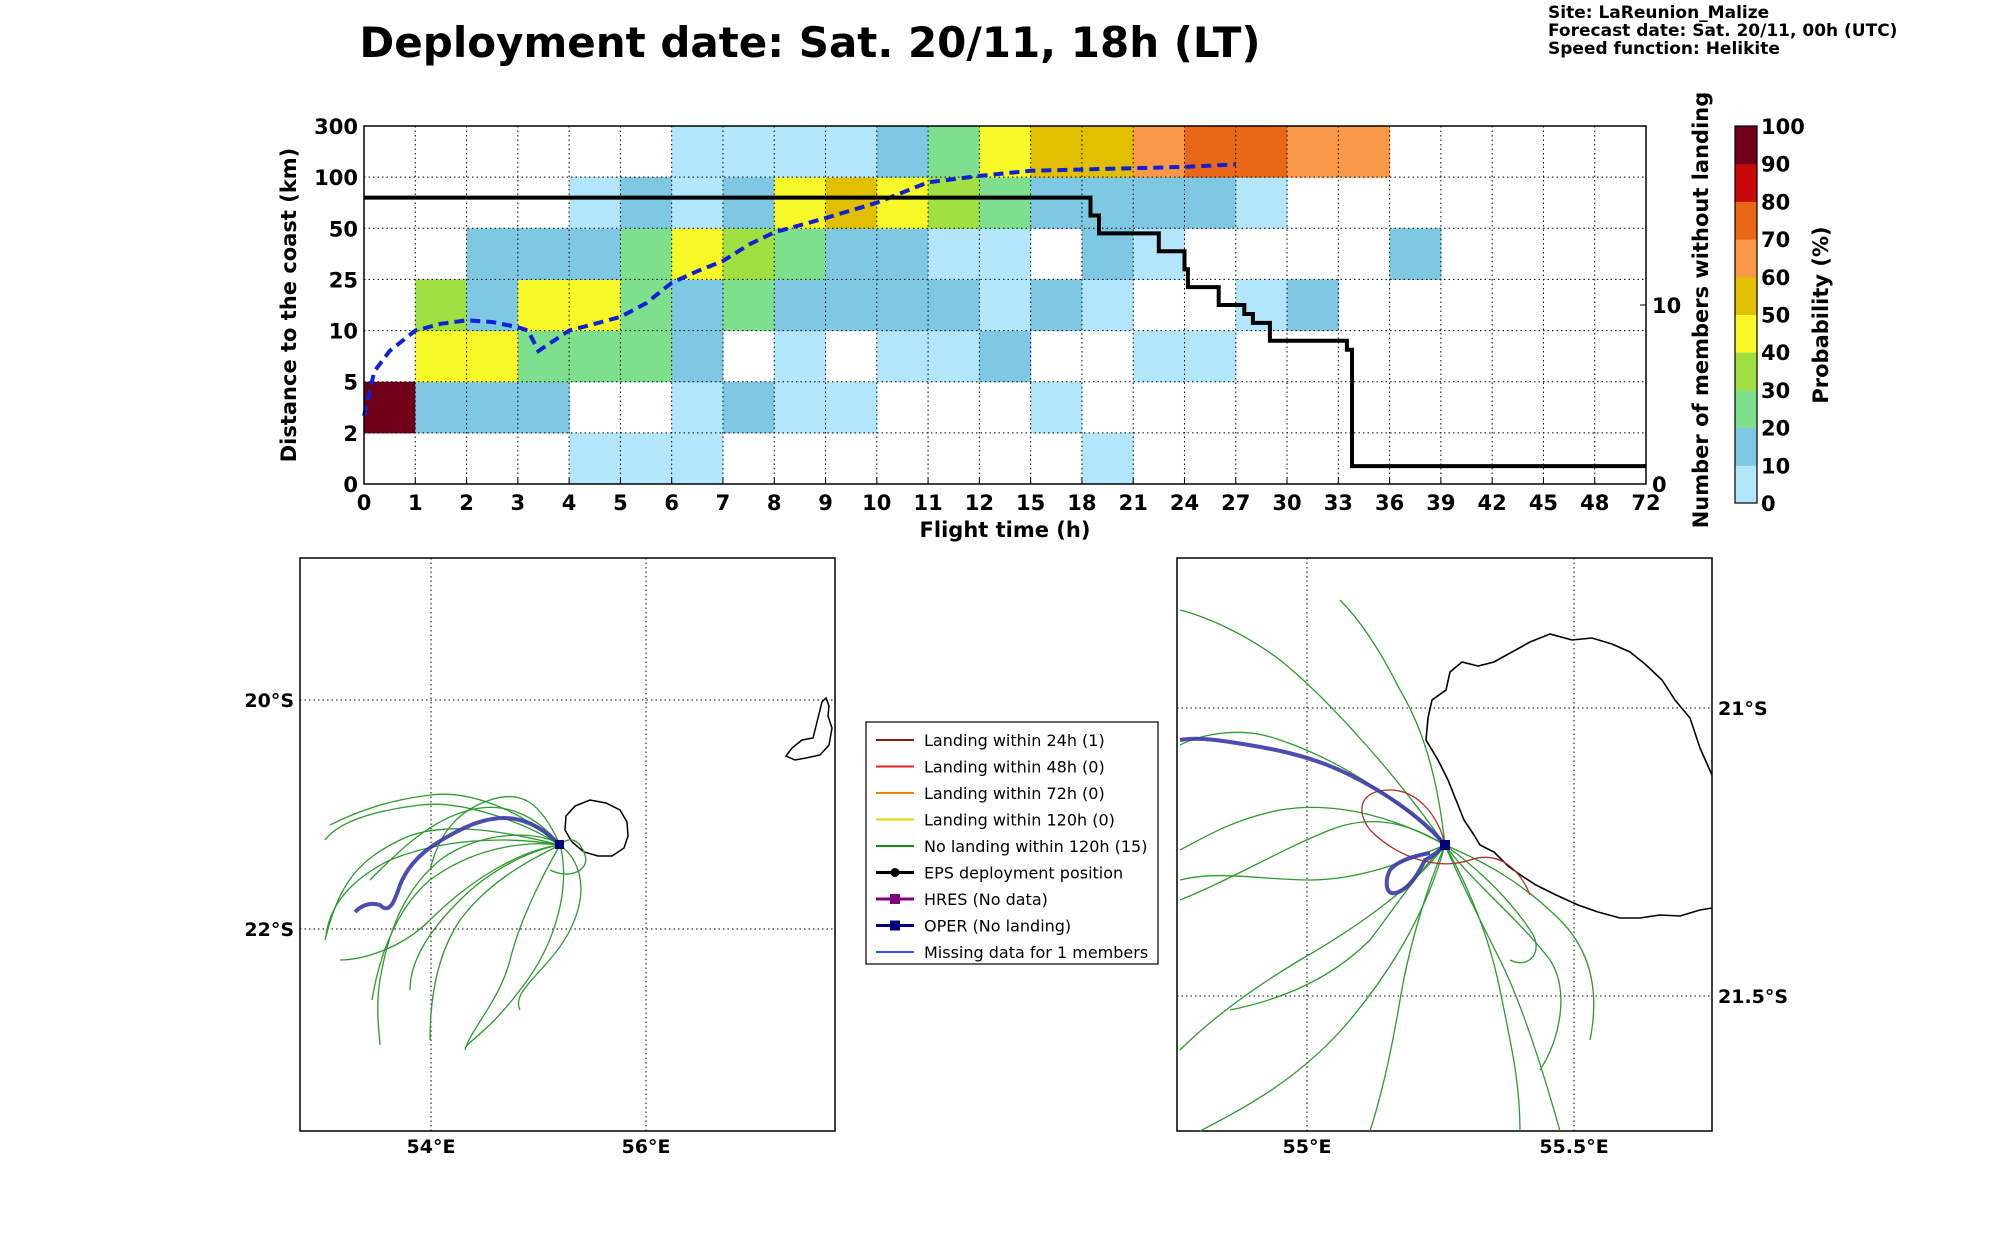 The width and height of the screenshot is (2000, 1250). Describe the element at coordinates (1775, 278) in the screenshot. I see `colorbar-tick-label: 60` at that location.